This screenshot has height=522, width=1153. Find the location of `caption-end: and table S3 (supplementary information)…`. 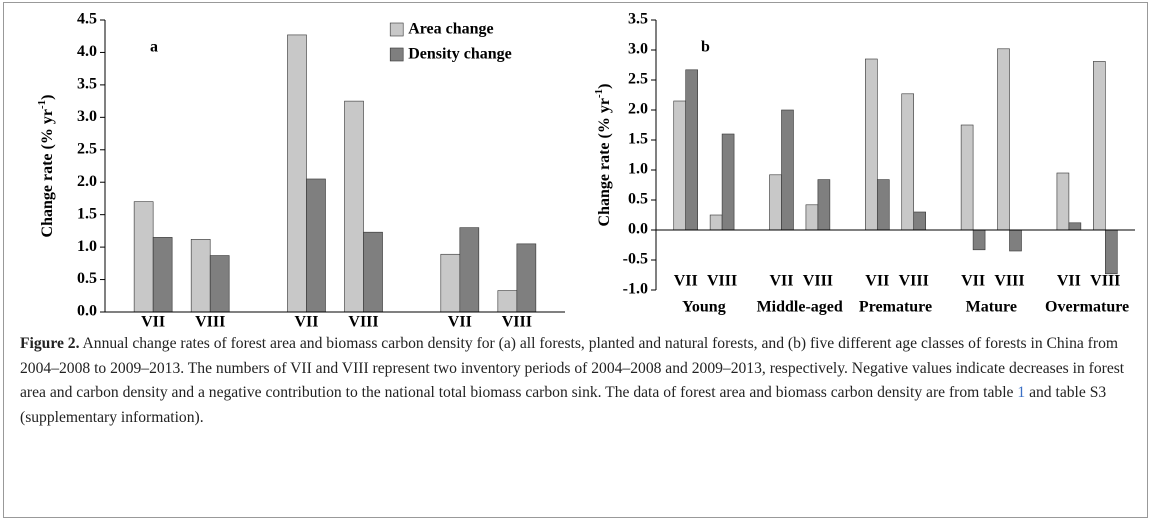

caption-end: and table S3 (supplementary information)… is located at coordinates (563, 405).